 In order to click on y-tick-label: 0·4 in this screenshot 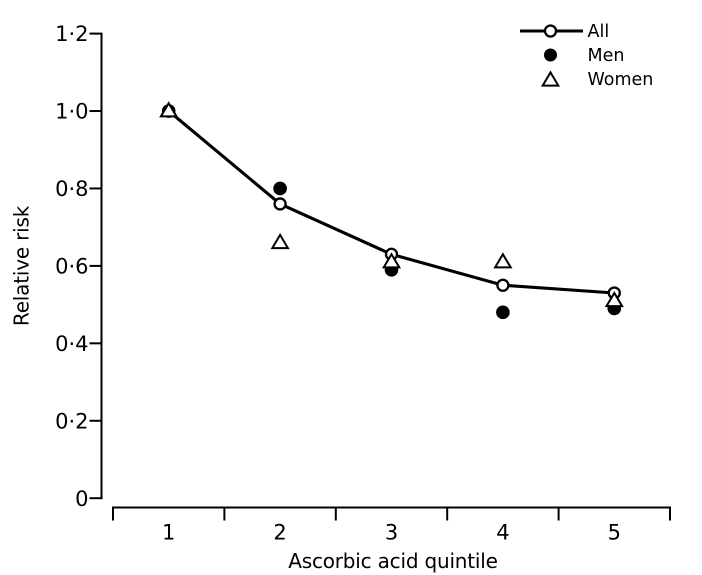, I will do `click(71, 344)`.